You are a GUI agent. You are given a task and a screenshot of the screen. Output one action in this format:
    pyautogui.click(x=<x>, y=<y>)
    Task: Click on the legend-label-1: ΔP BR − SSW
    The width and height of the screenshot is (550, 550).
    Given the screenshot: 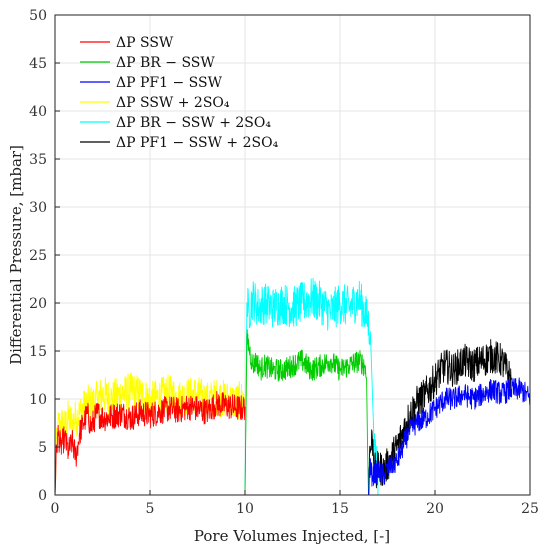 What is the action you would take?
    pyautogui.click(x=165, y=63)
    